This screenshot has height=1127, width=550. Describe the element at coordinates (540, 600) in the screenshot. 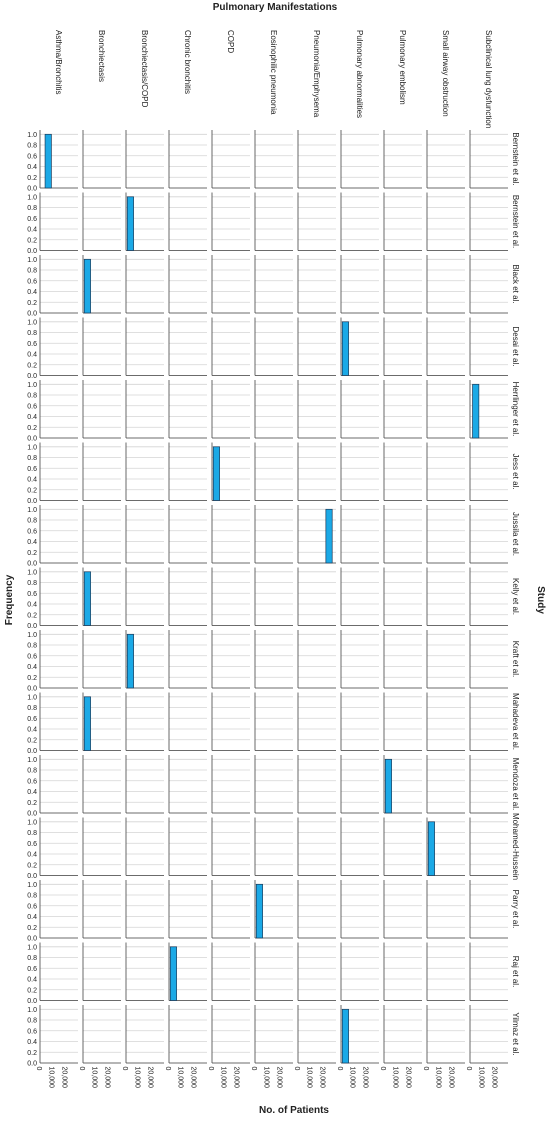

I see `row-title: Study` at that location.